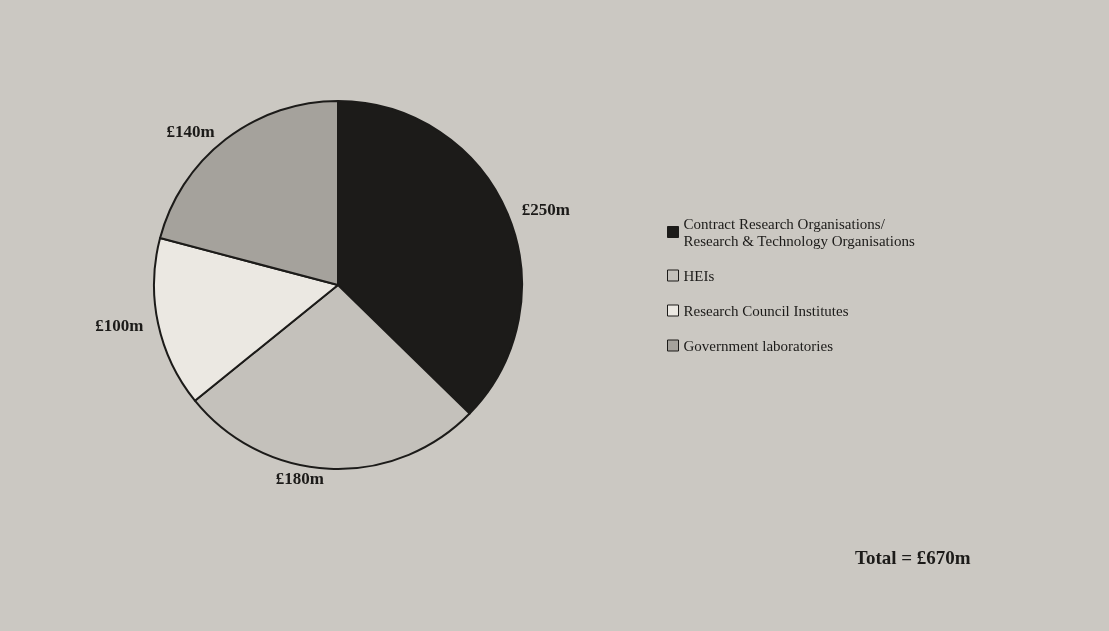  Describe the element at coordinates (190, 131) in the screenshot. I see `data-label: £140m` at that location.